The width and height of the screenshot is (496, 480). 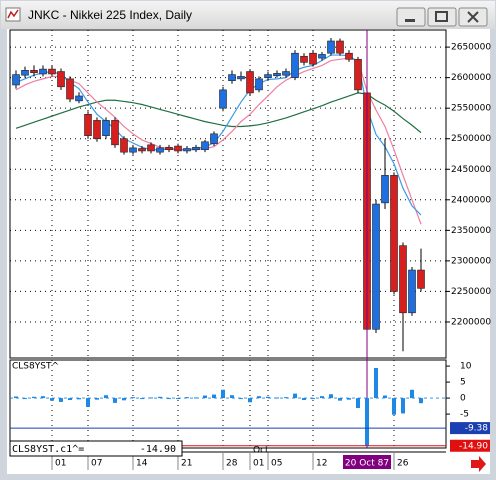 What do you see at coordinates (367, 462) in the screenshot?
I see `cursor-date-box` at bounding box center [367, 462].